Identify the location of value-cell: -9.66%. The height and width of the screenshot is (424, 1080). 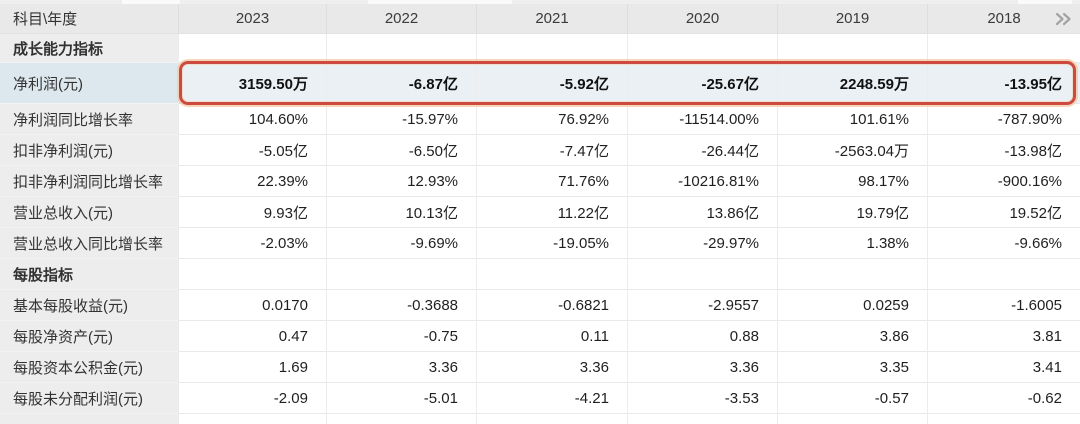
(1003, 243).